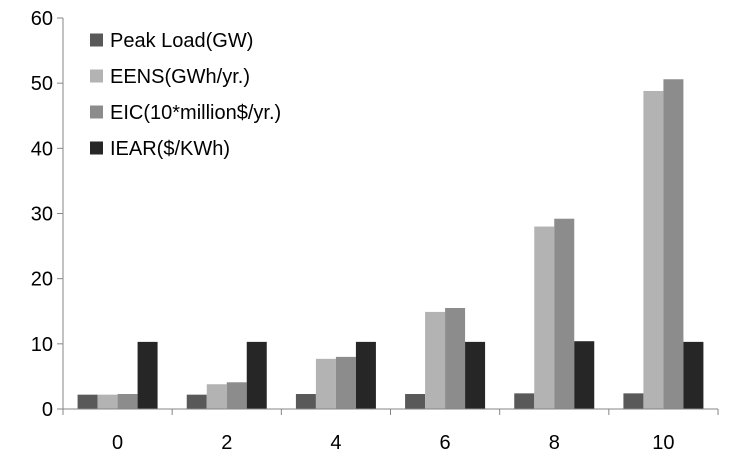 The height and width of the screenshot is (464, 729). What do you see at coordinates (96, 148) in the screenshot?
I see `legend-swatch-iear-kwh` at bounding box center [96, 148].